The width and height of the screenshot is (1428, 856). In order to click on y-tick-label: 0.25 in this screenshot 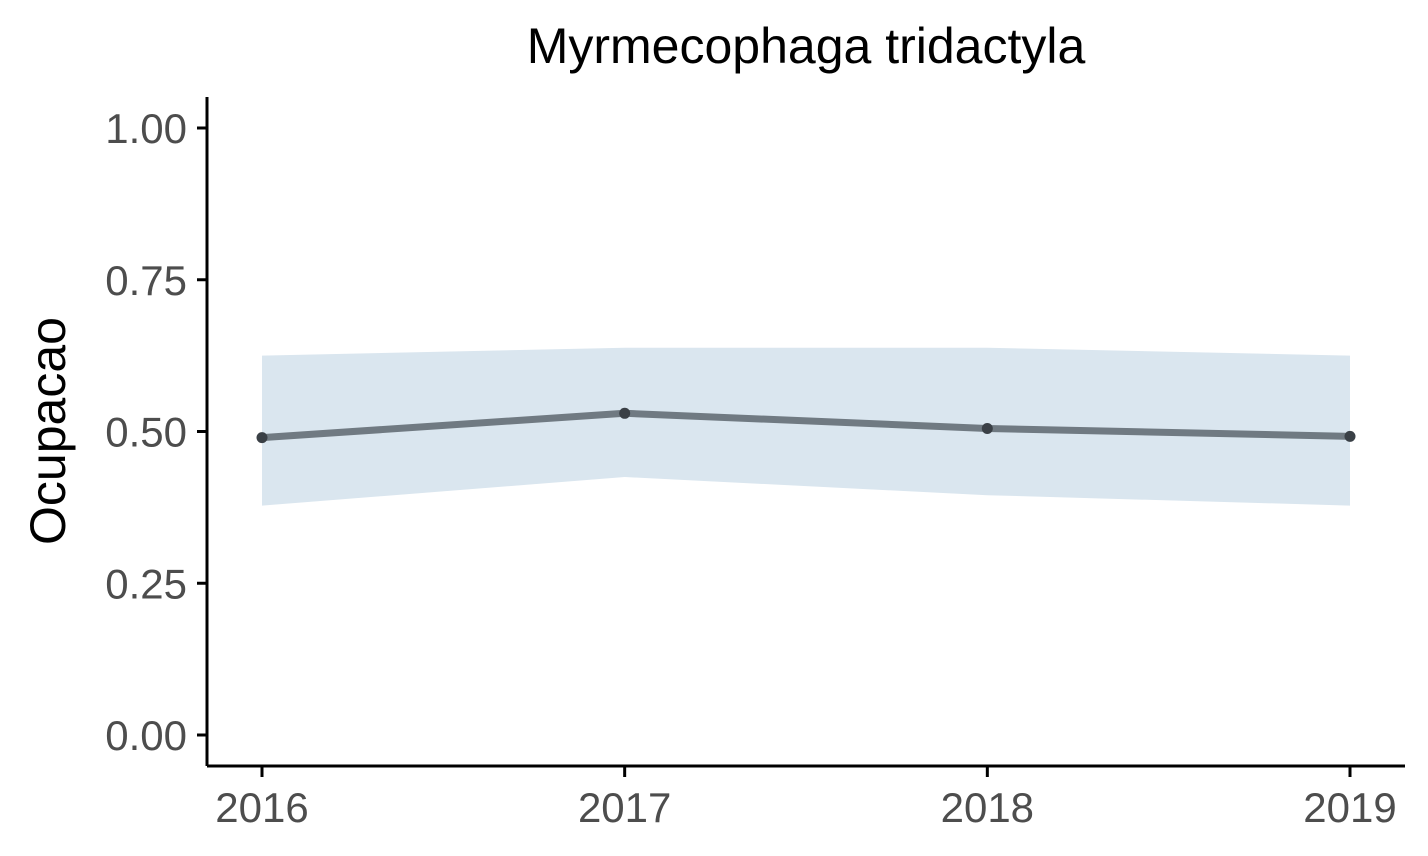, I will do `click(146, 583)`.